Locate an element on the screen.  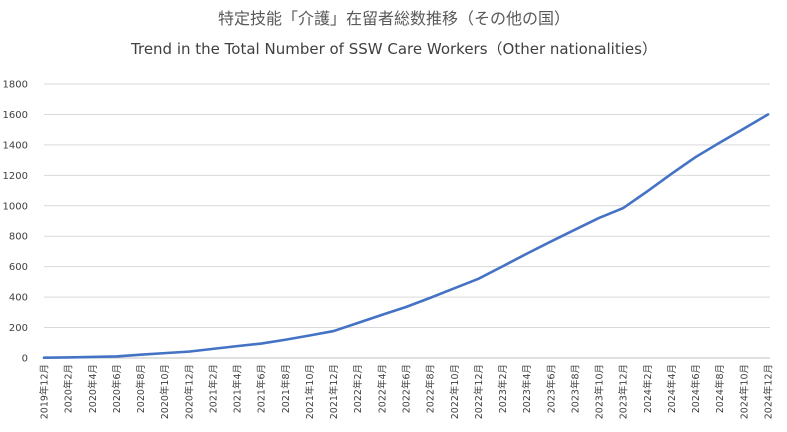
x-tick-label: 2021年12月 is located at coordinates (334, 391).